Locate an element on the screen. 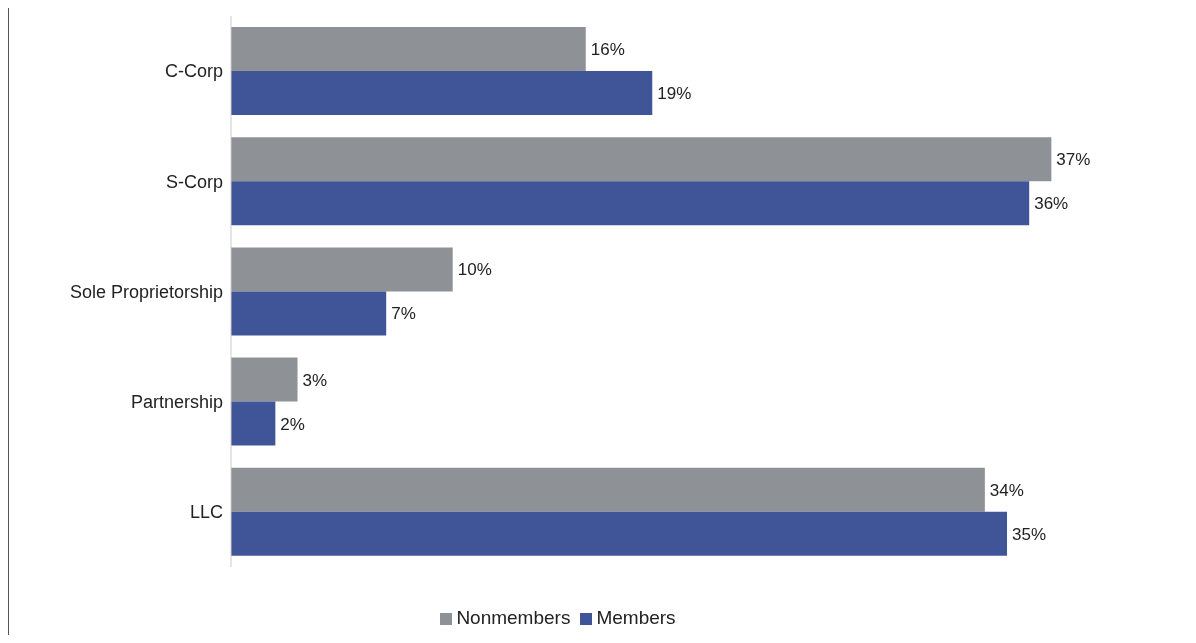 The image size is (1196, 643). y-tick-label: LLC is located at coordinates (206, 512).